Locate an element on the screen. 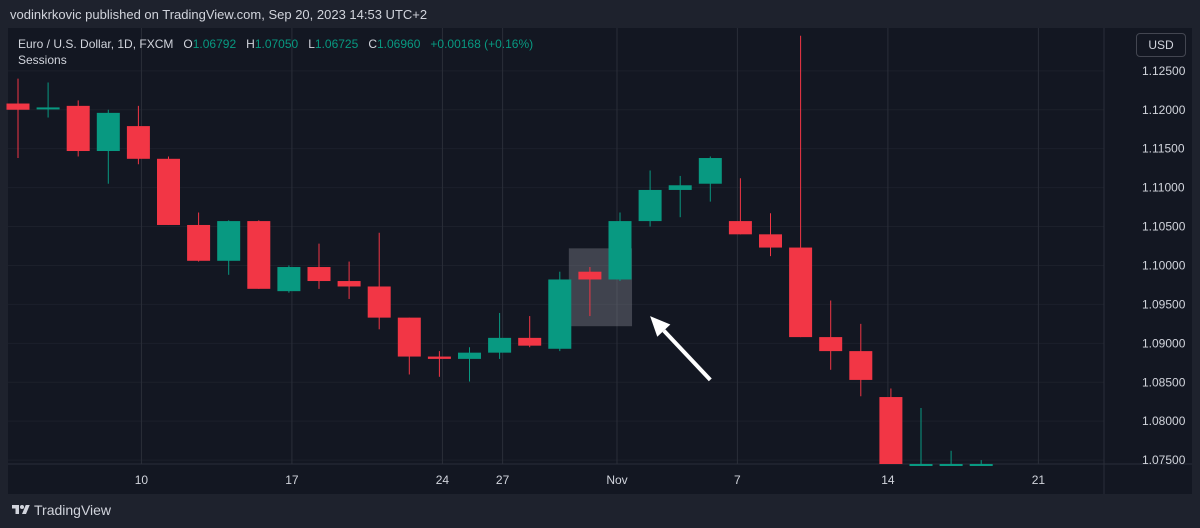  price-tick-label: 1.09000 is located at coordinates (1164, 343).